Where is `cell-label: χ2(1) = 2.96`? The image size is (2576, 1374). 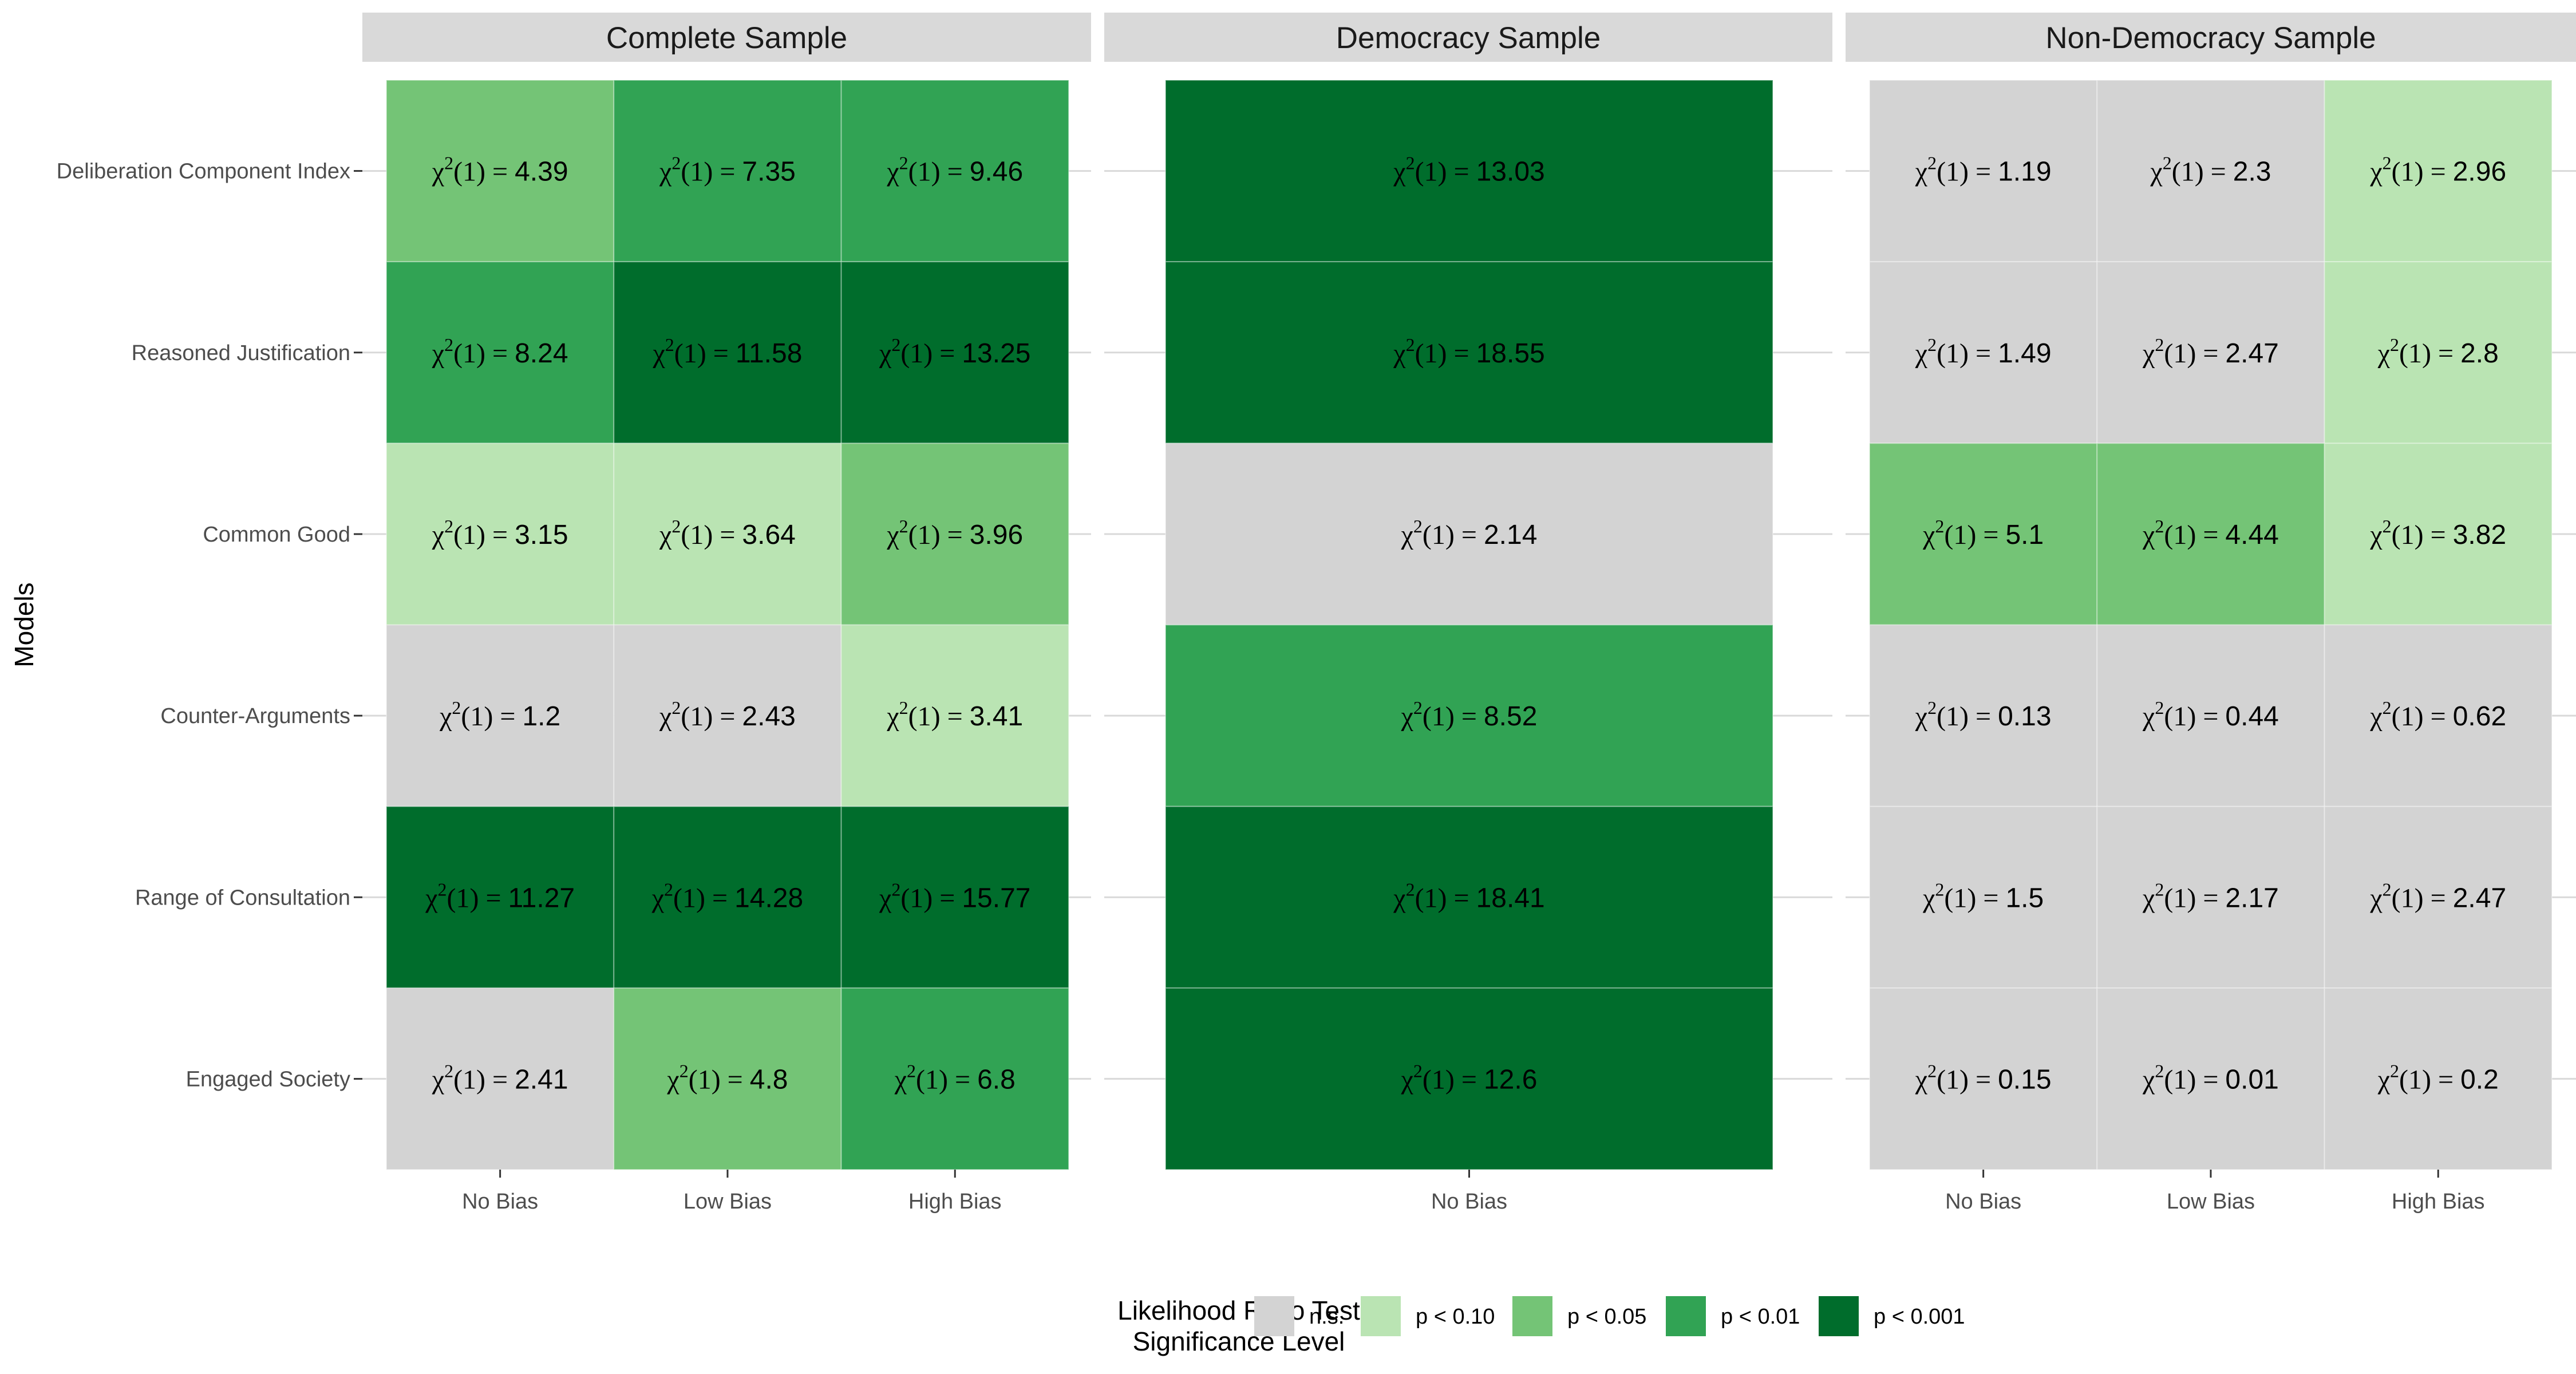
cell-label: χ2(1) = 2.96 is located at coordinates (2437, 170).